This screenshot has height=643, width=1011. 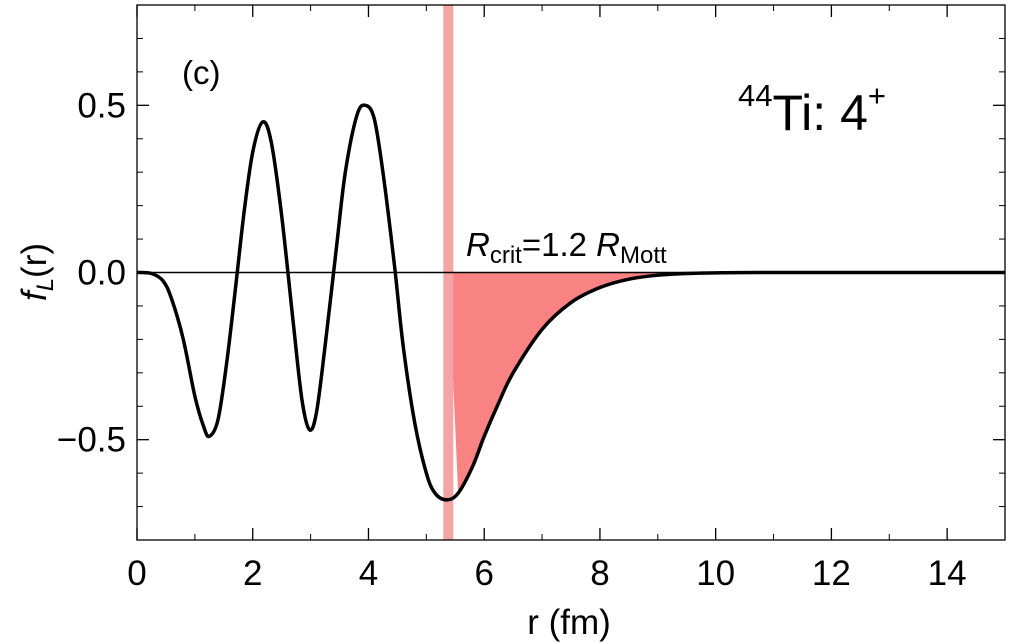 I want to click on x-tick-label: 10, so click(x=715, y=573).